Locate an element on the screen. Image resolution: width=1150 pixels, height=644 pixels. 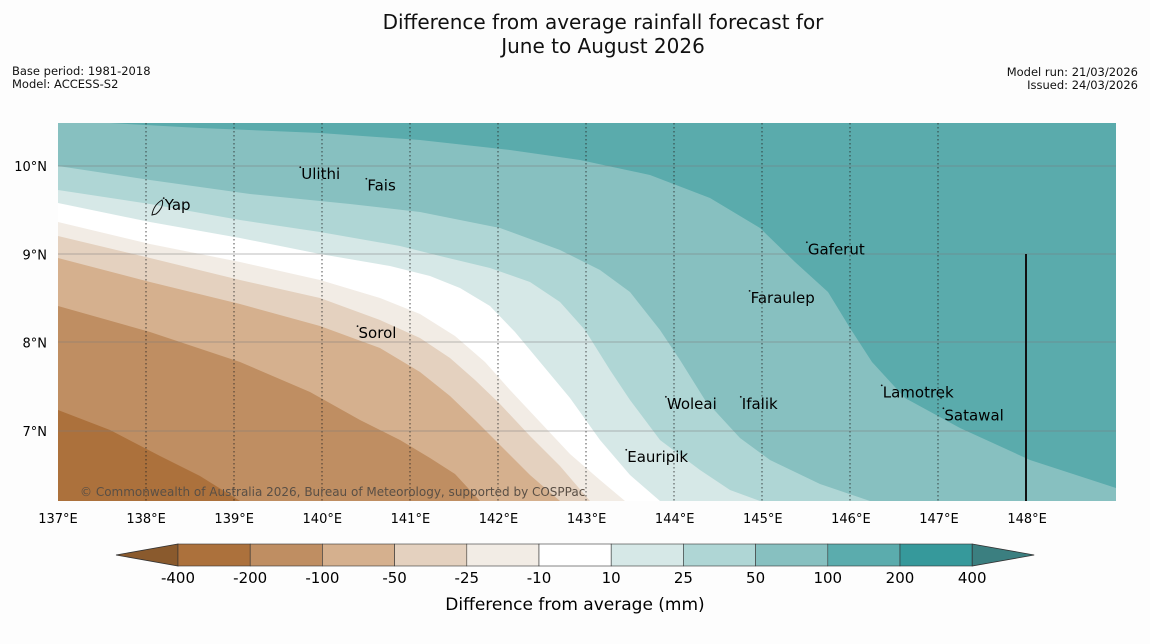
place-label: Woleai is located at coordinates (692, 404).